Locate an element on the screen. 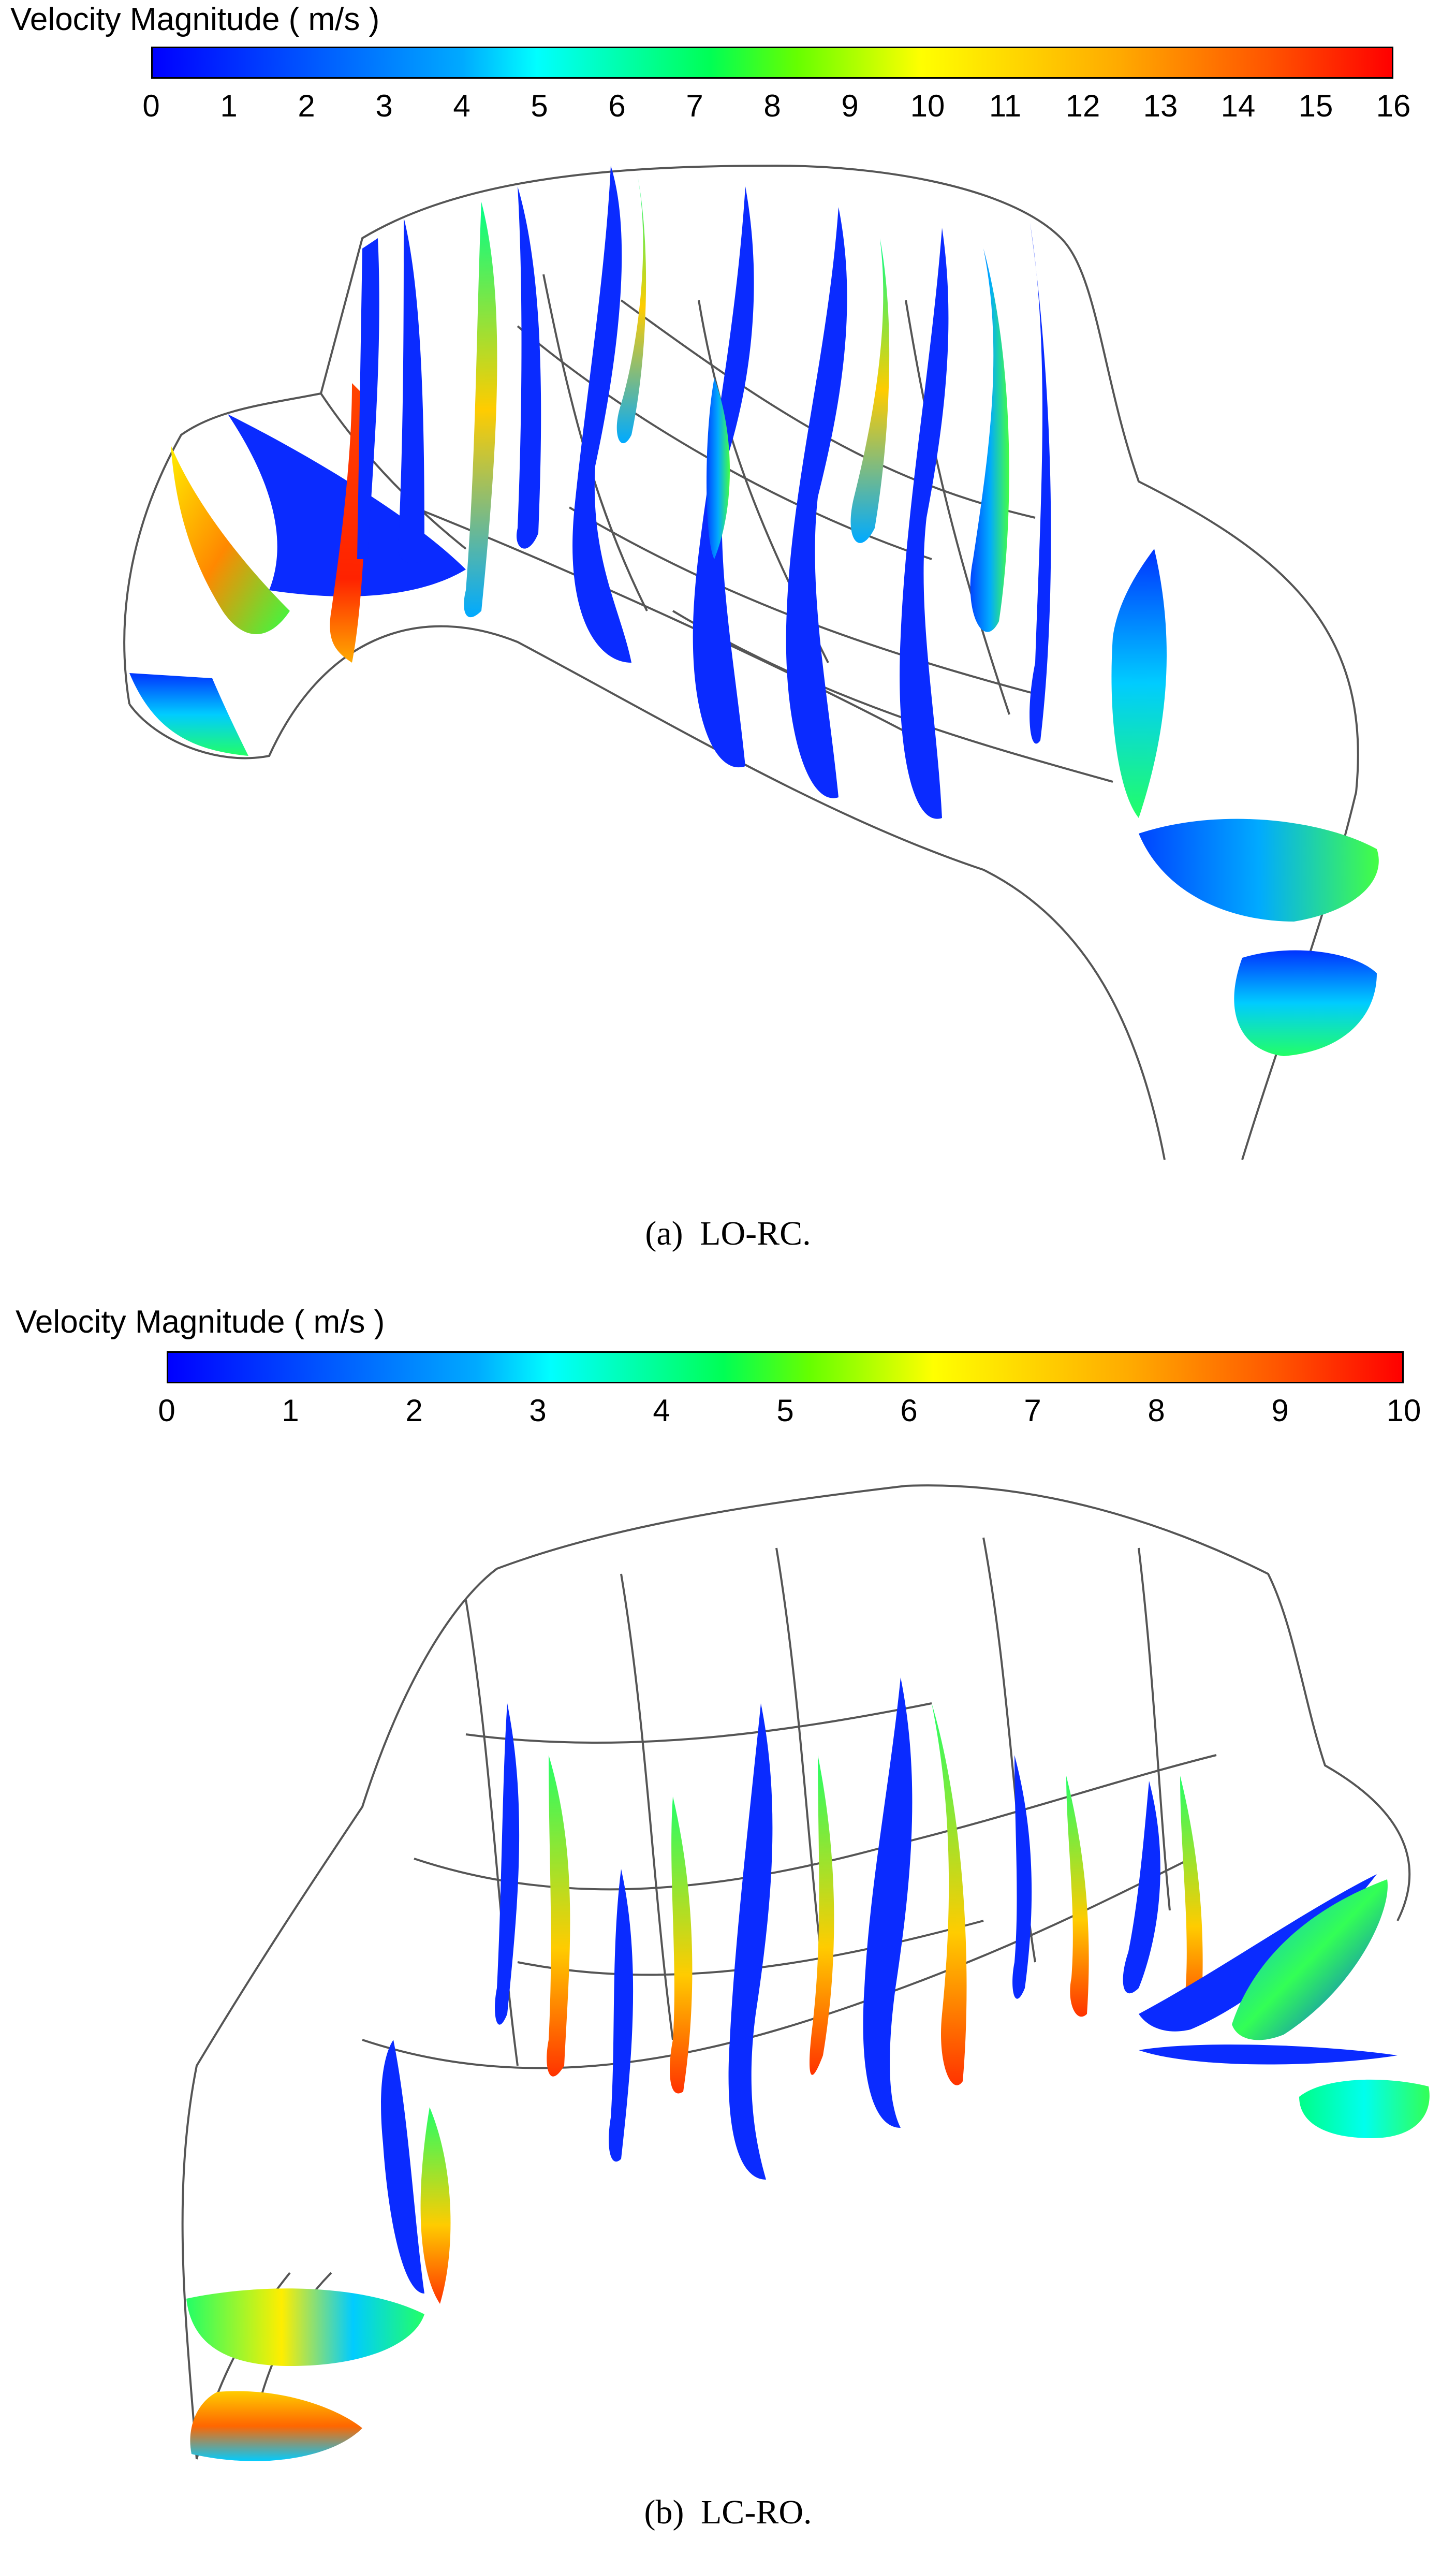 The image size is (1456, 2556). colorbar-tick-label: 14 is located at coordinates (1238, 106).